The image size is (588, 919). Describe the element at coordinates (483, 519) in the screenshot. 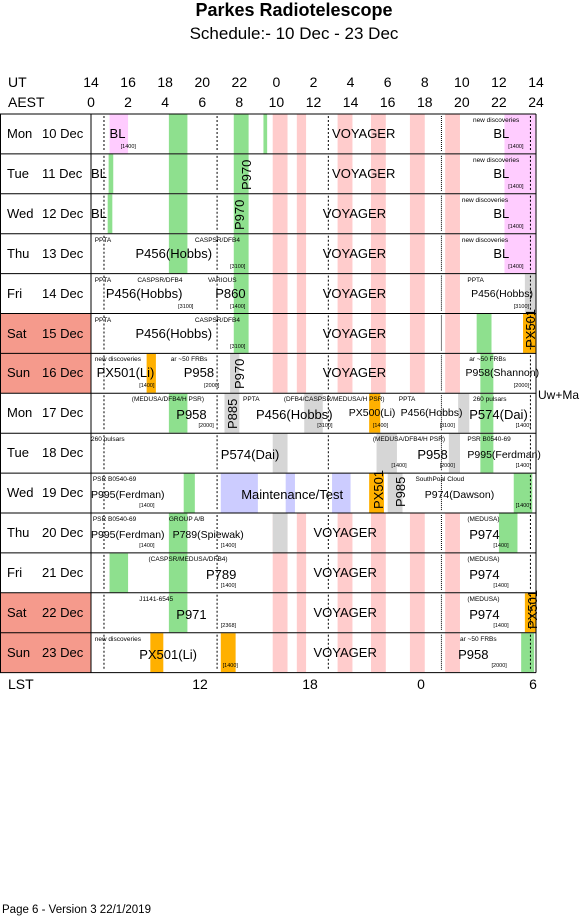

I see `program-label-medusa: (MEDUSA)` at that location.